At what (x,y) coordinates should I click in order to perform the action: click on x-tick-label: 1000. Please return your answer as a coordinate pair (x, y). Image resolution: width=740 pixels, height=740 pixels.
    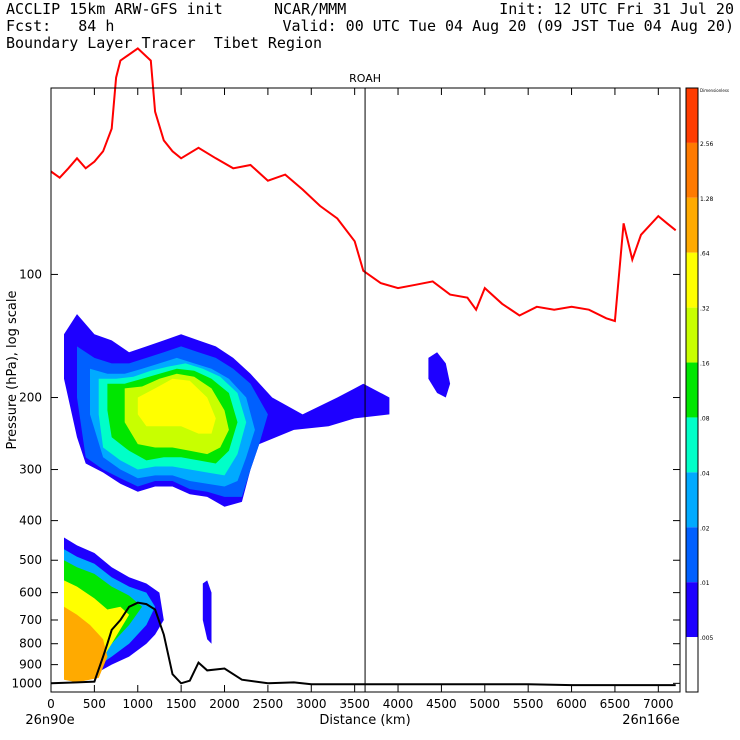
    Looking at the image, I should click on (137, 704).